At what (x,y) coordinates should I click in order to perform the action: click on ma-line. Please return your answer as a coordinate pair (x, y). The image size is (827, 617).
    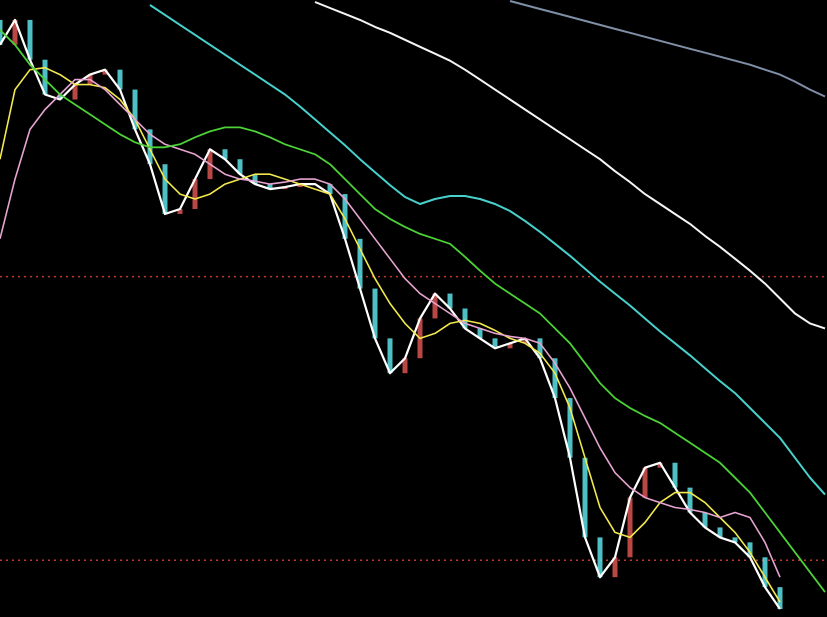
    Looking at the image, I should click on (667, 49).